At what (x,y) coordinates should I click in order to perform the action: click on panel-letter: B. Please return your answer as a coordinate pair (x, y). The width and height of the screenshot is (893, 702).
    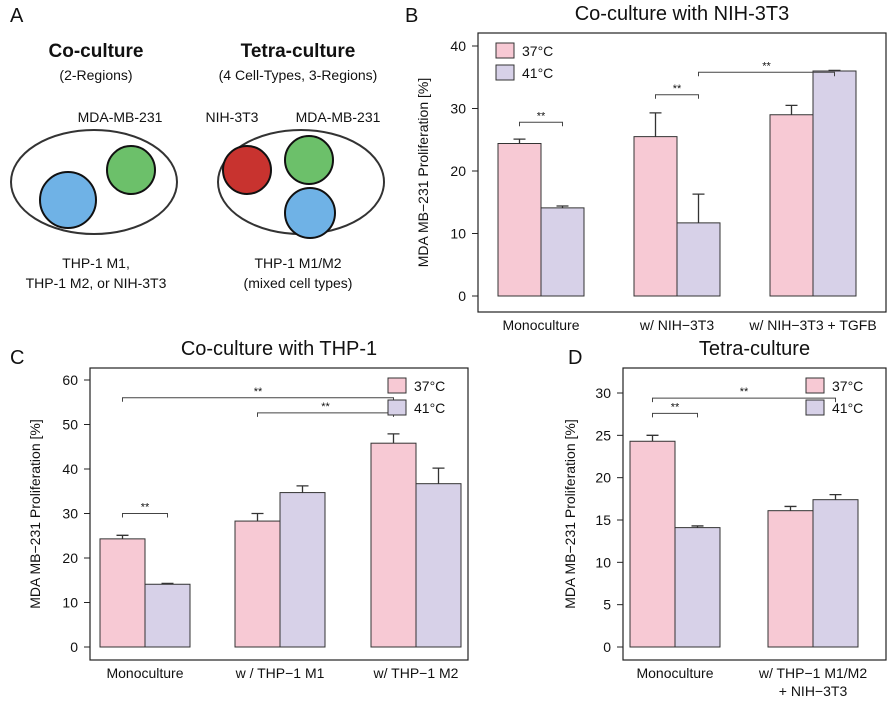
    Looking at the image, I should click on (411, 16).